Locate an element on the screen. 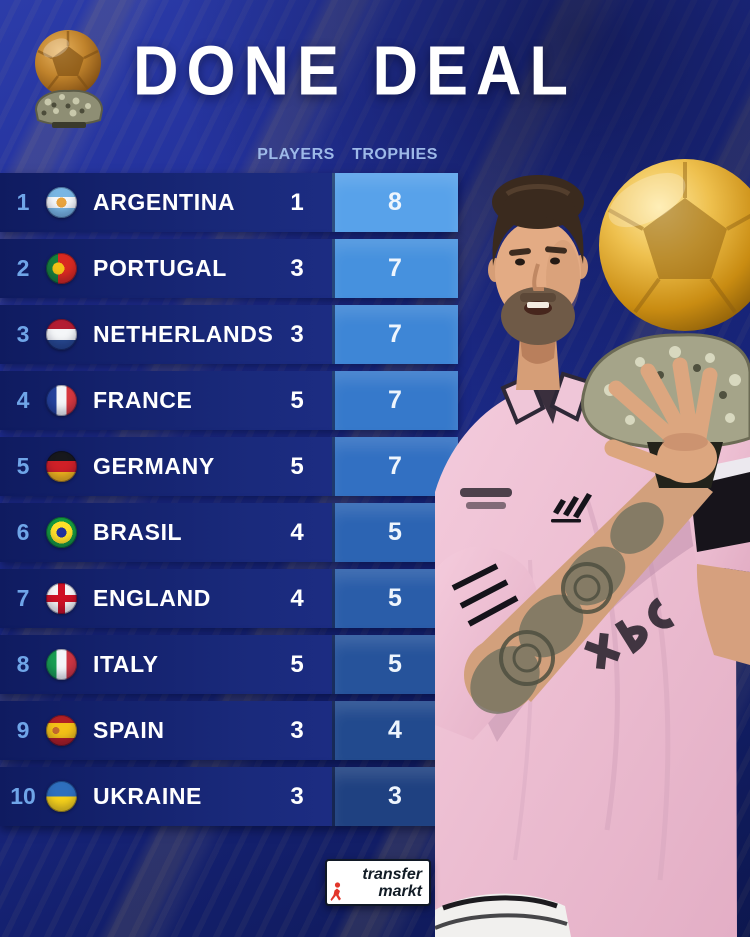 This screenshot has width=750, height=937. rank-number: 8 is located at coordinates (23, 664).